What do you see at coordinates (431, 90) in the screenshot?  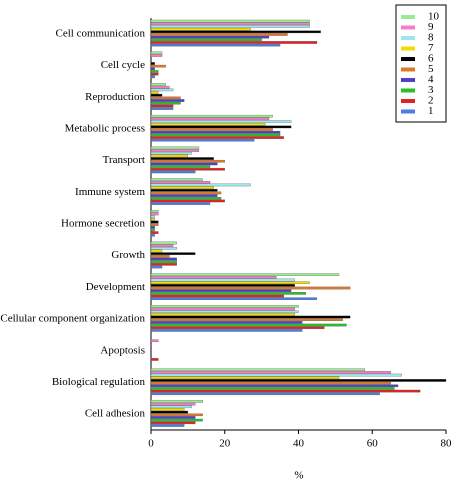 I see `legend-label: 3` at bounding box center [431, 90].